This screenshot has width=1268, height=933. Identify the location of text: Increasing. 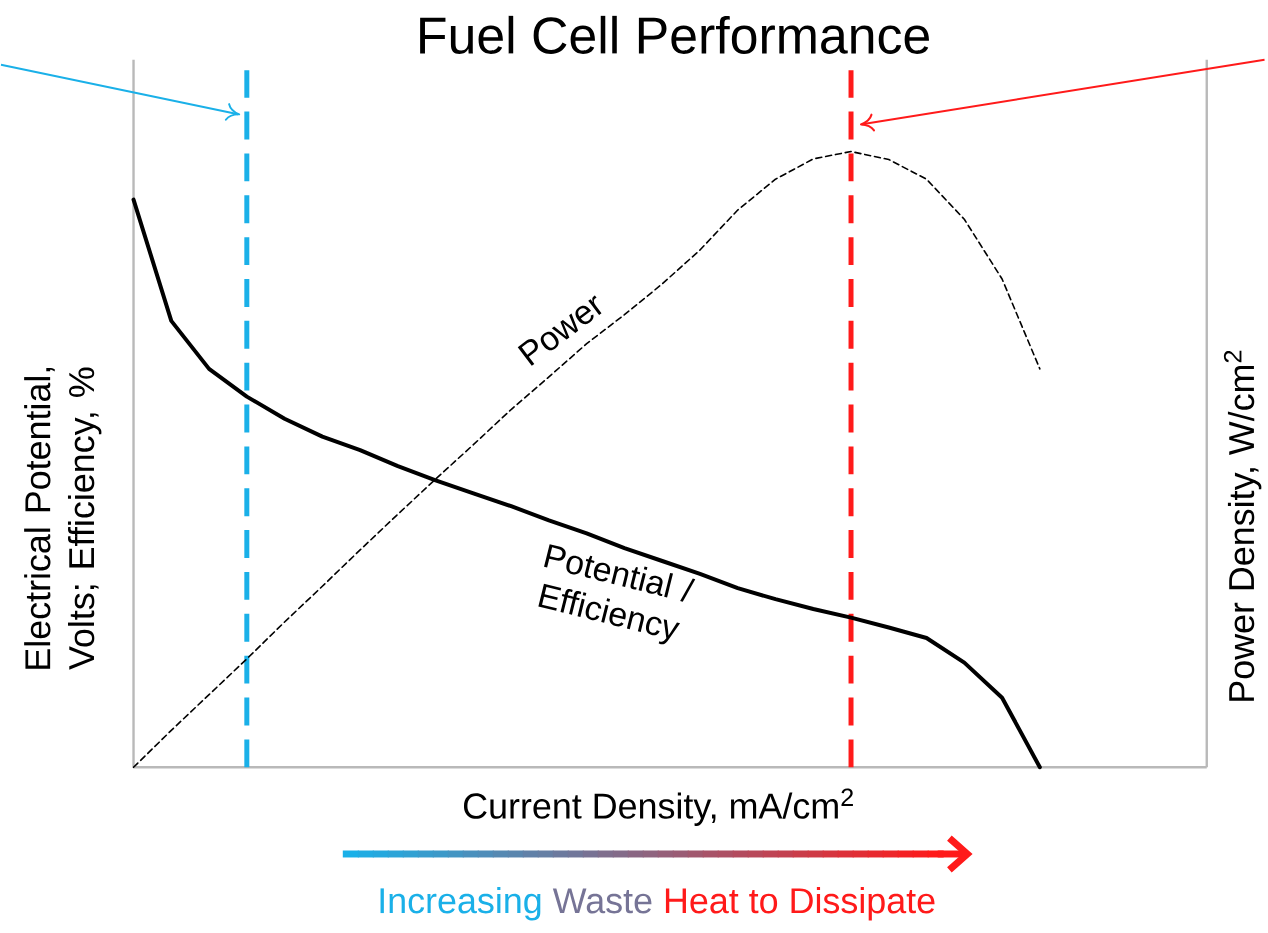
(460, 904).